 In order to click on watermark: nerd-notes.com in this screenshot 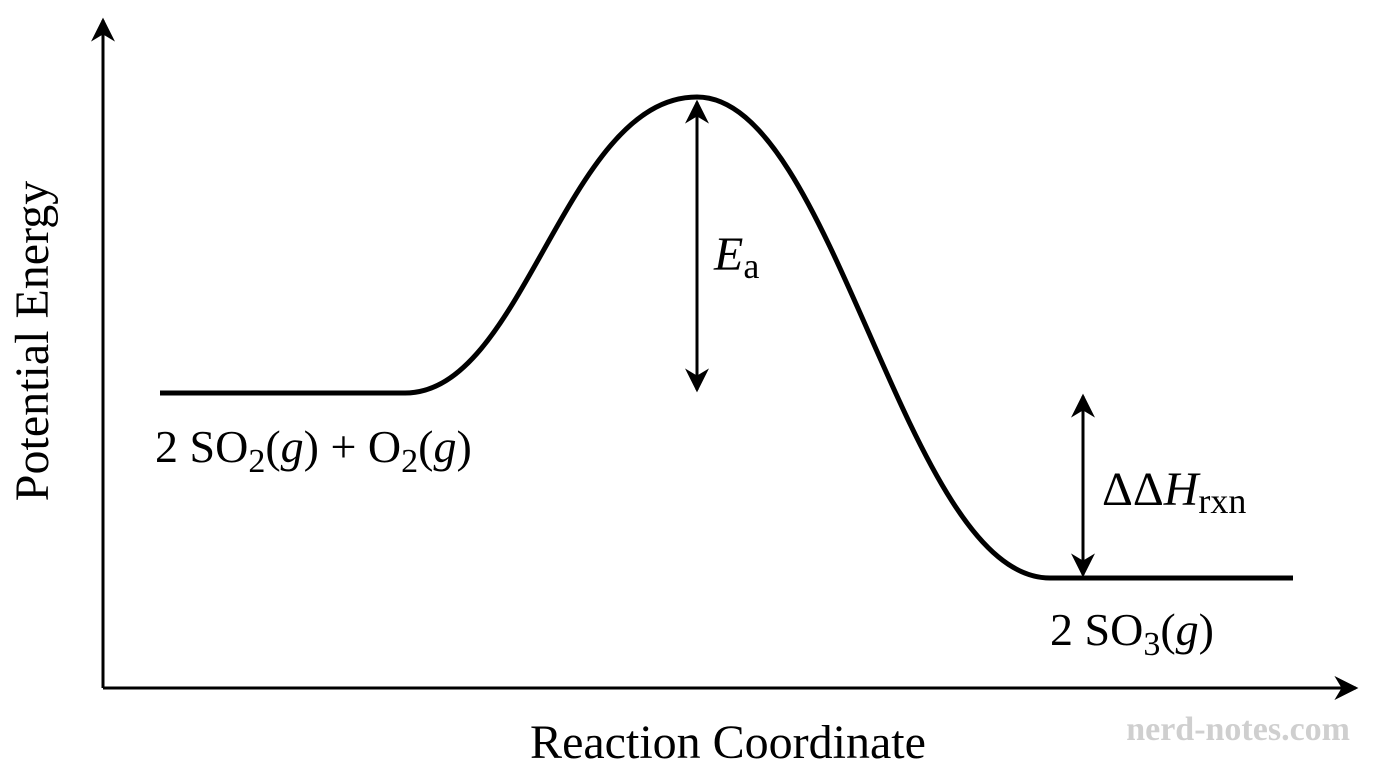, I will do `click(1238, 729)`.